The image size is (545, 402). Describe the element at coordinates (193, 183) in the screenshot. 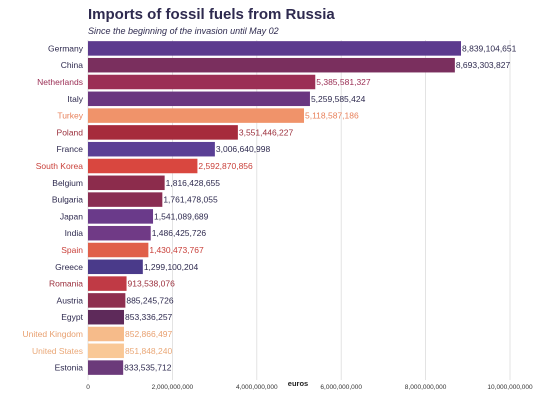

I see `value-label: 1,816,428,655` at that location.